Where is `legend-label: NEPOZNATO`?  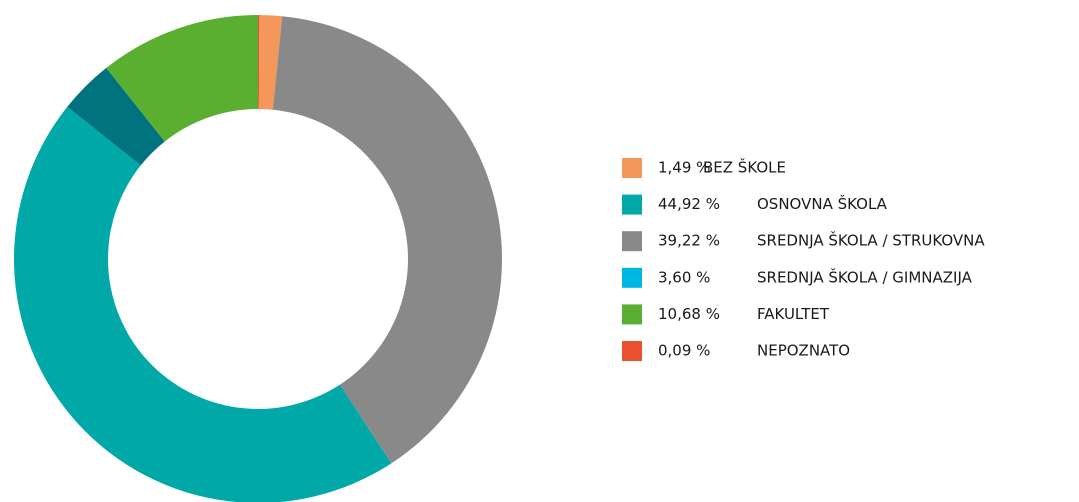
legend-label: NEPOZNATO is located at coordinates (803, 351).